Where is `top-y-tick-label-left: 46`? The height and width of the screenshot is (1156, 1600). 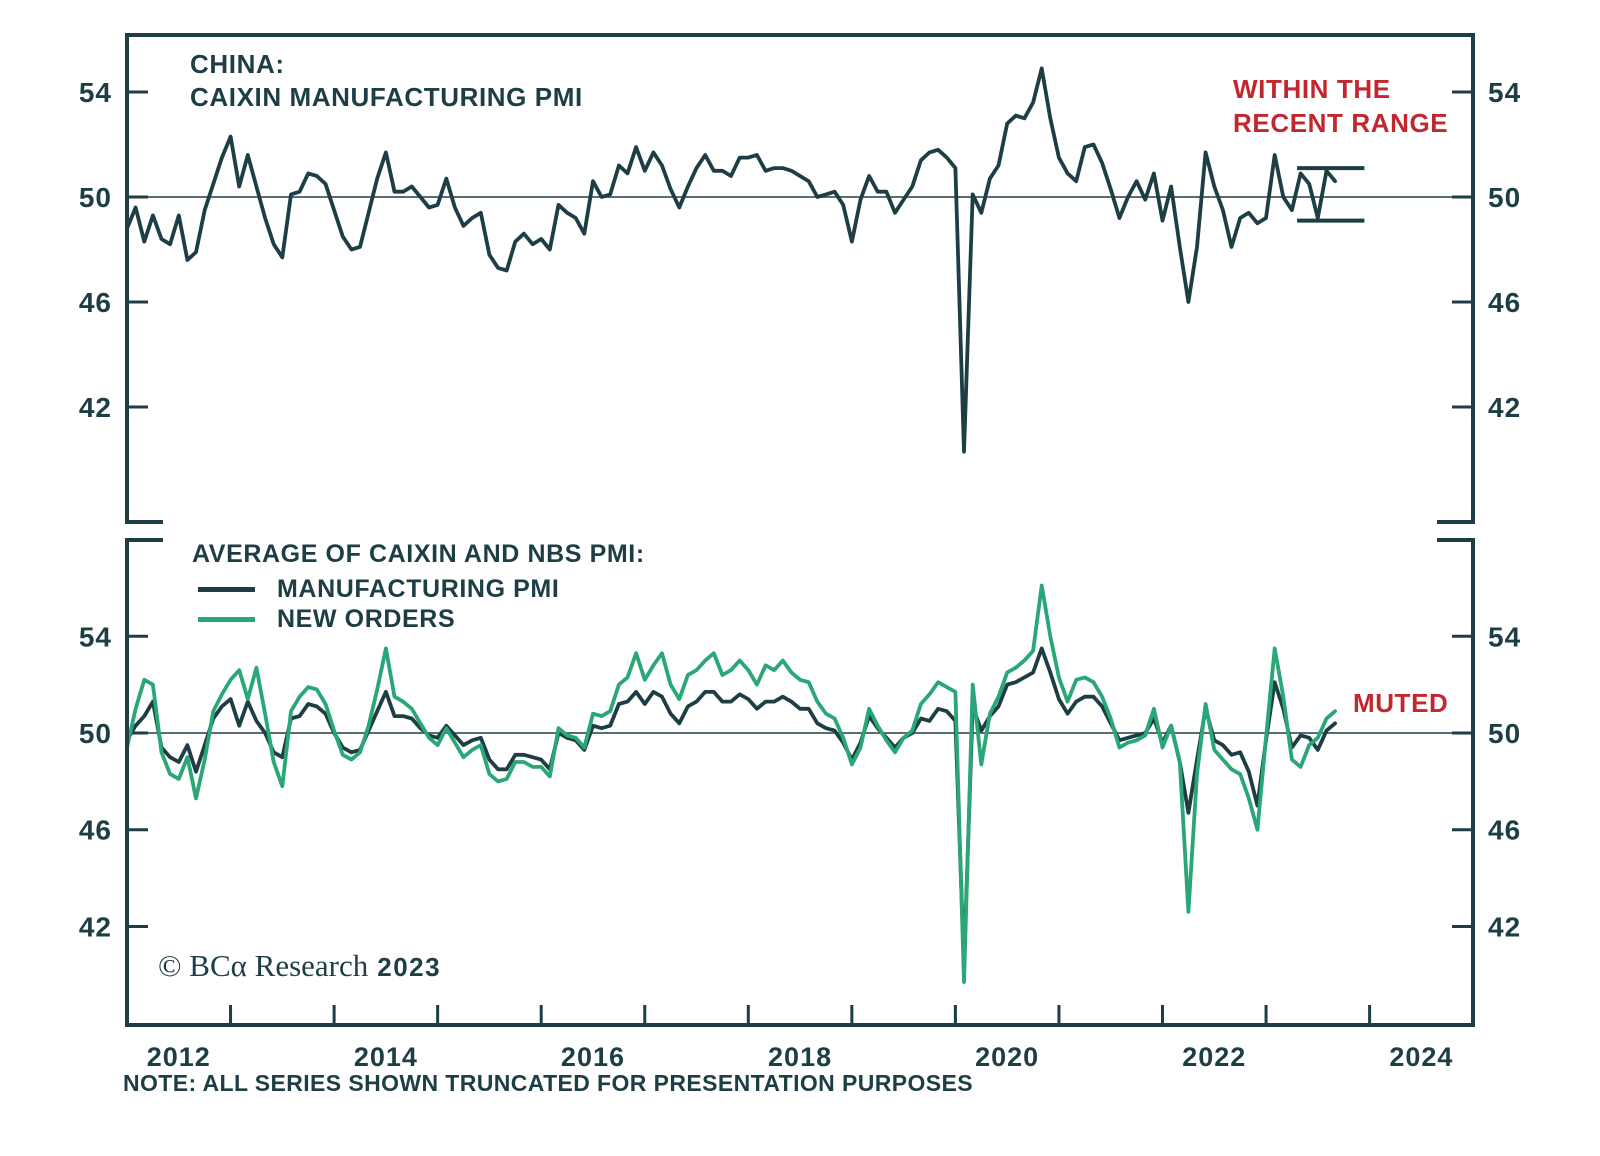 top-y-tick-label-left: 46 is located at coordinates (95, 302).